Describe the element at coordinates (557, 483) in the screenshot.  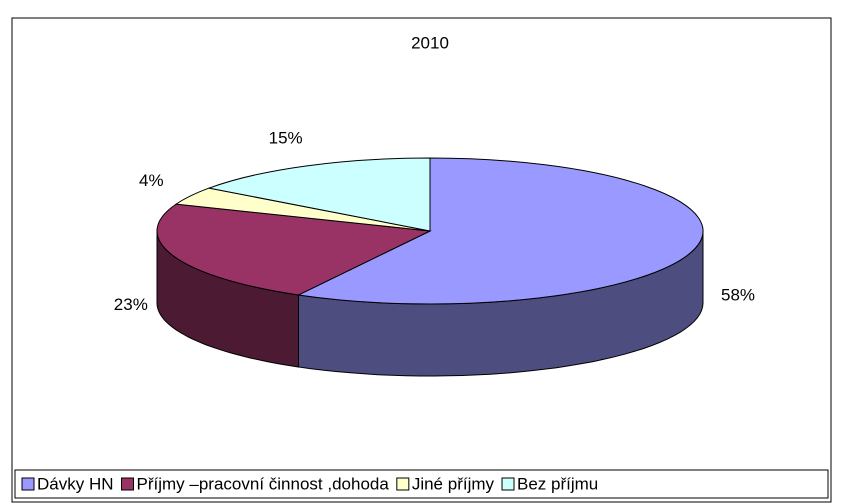
I see `legend-label: Bez příjmu` at that location.